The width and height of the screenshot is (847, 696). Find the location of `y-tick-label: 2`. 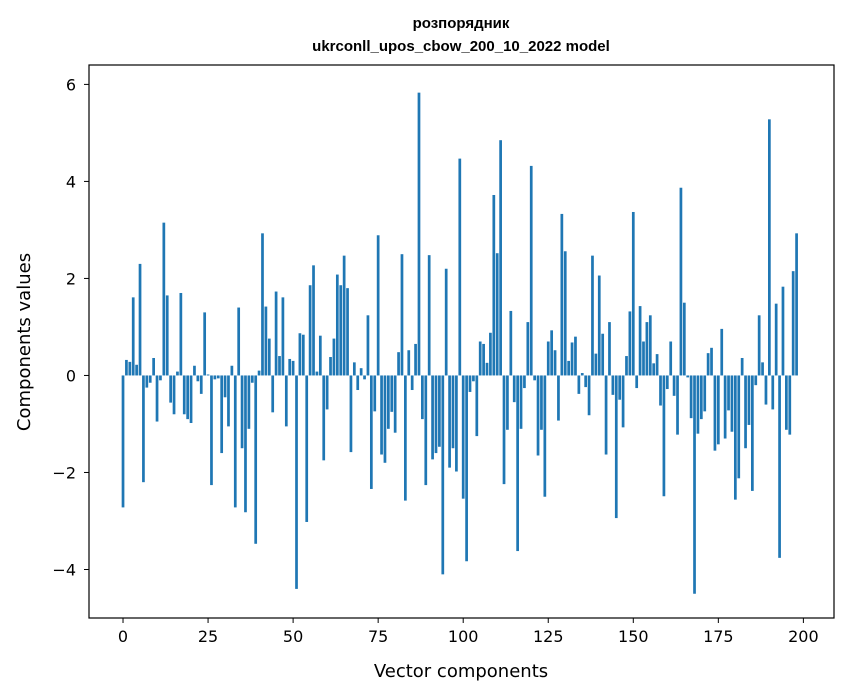

y-tick-label: 2 is located at coordinates (71, 278).